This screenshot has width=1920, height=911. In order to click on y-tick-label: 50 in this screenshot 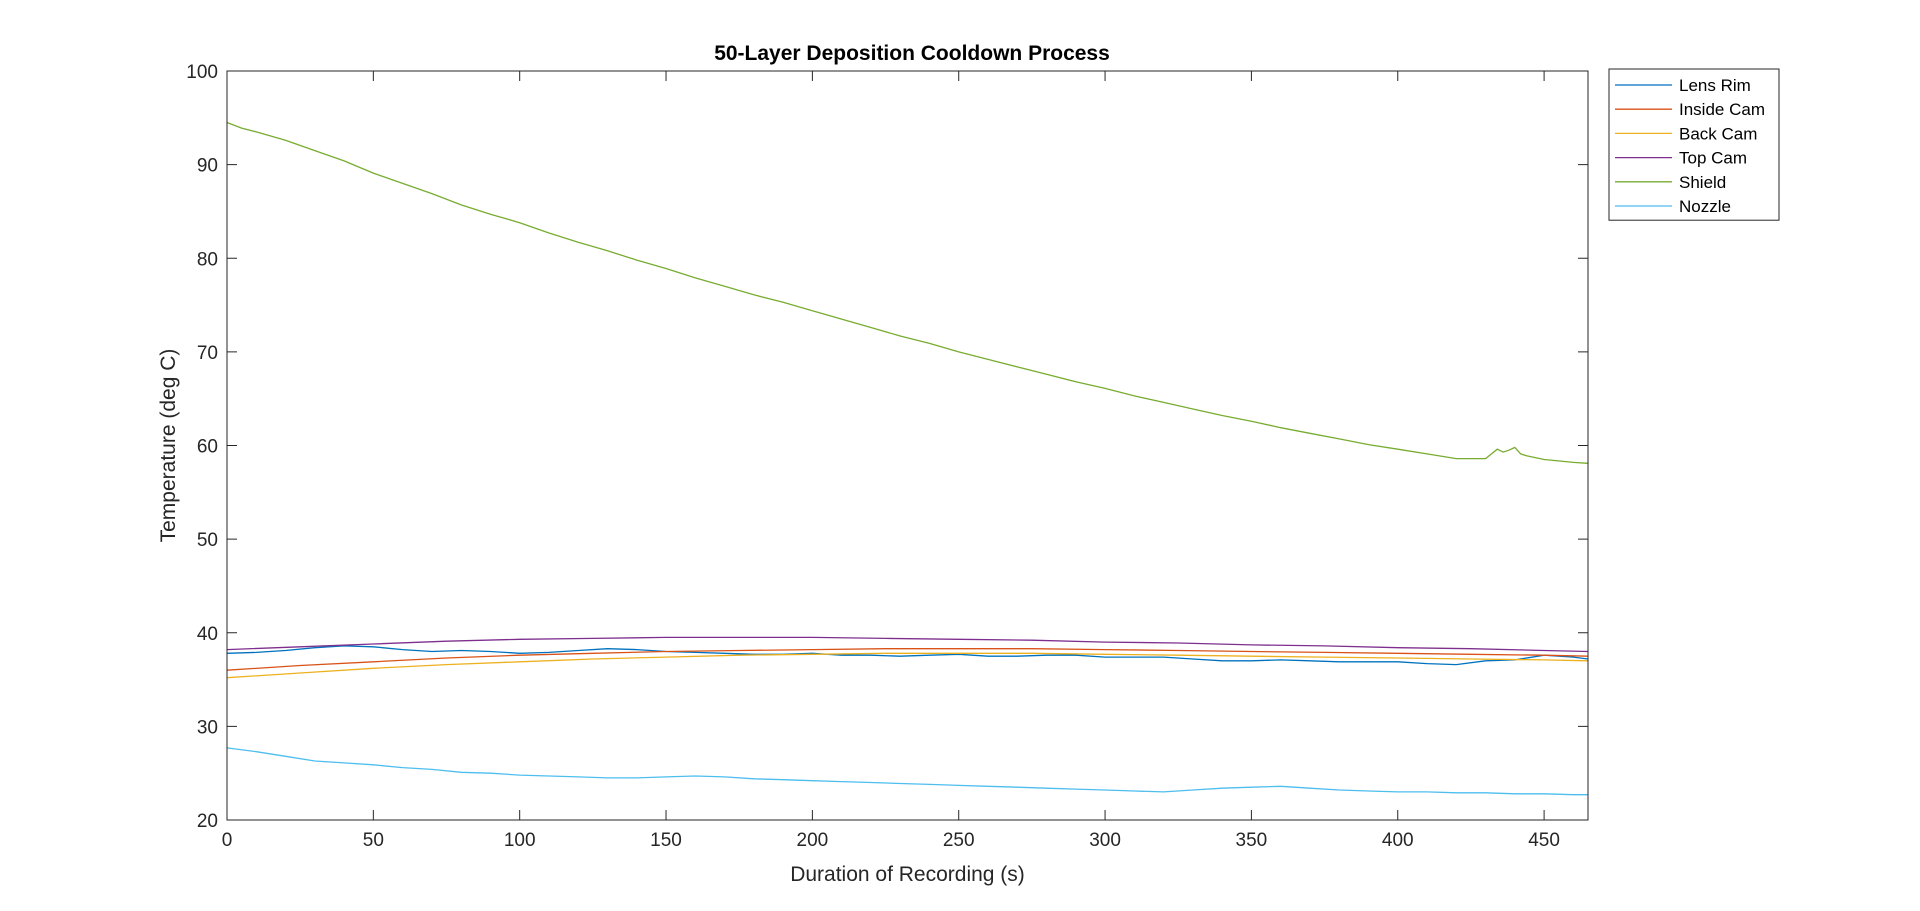, I will do `click(207, 540)`.